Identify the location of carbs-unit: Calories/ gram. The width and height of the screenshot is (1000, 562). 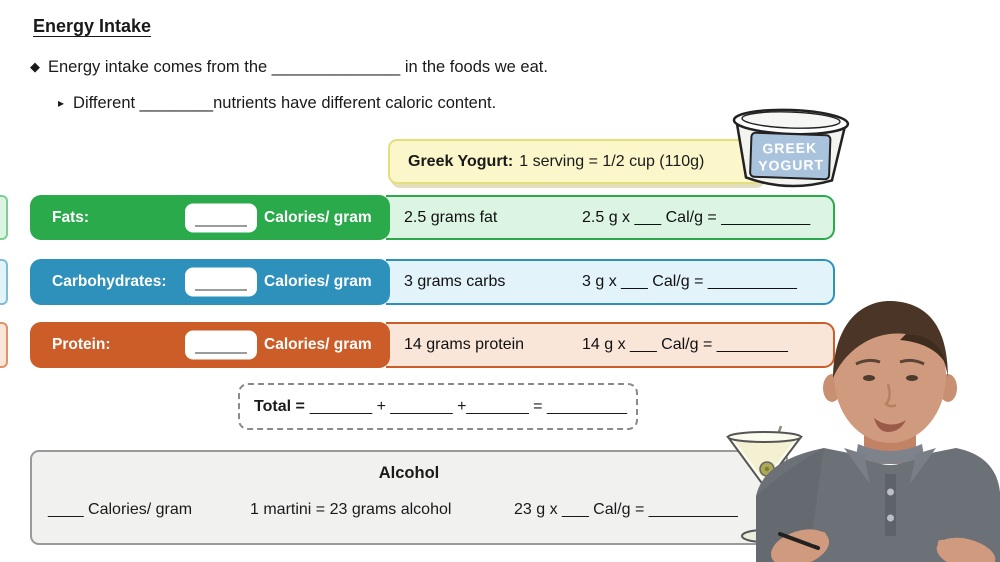
(318, 281).